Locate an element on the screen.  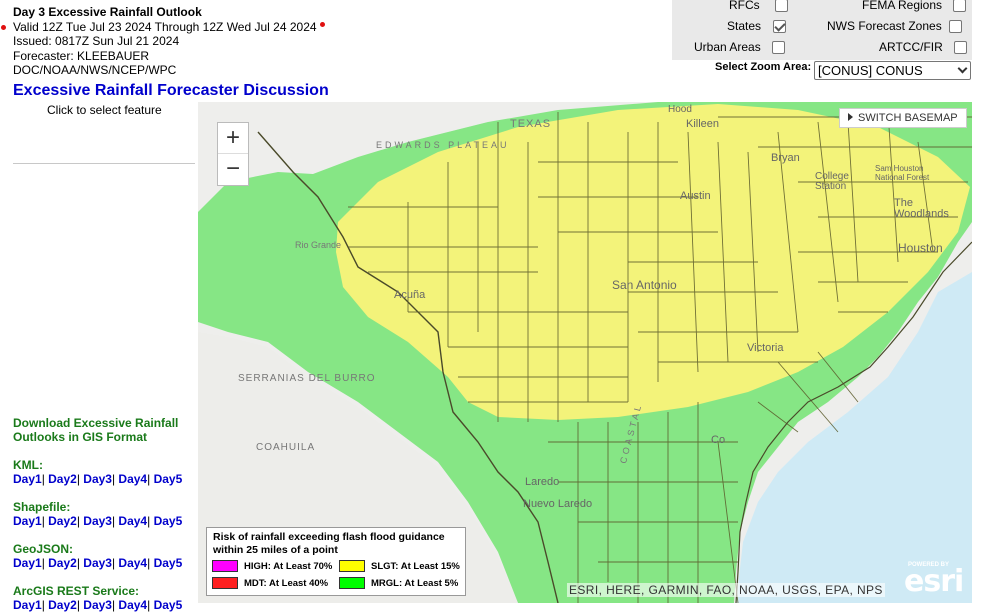
shp-day5-link: Day5 is located at coordinates (168, 521).